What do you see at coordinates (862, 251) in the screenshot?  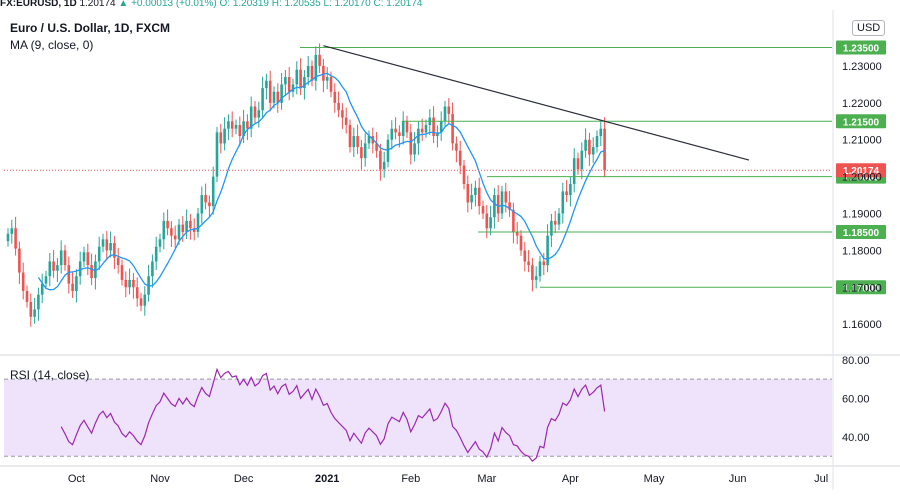 I see `price-tick-label: 1.18000` at bounding box center [862, 251].